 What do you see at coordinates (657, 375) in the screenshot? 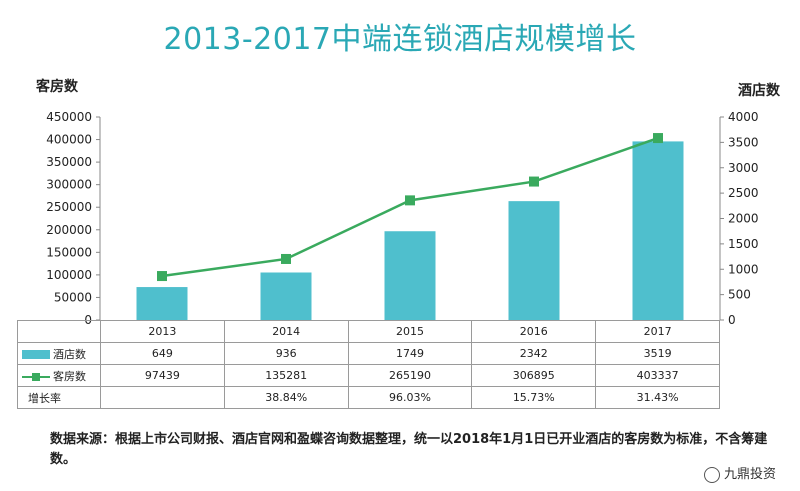
I see `rooms-cell: 403337` at bounding box center [657, 375].